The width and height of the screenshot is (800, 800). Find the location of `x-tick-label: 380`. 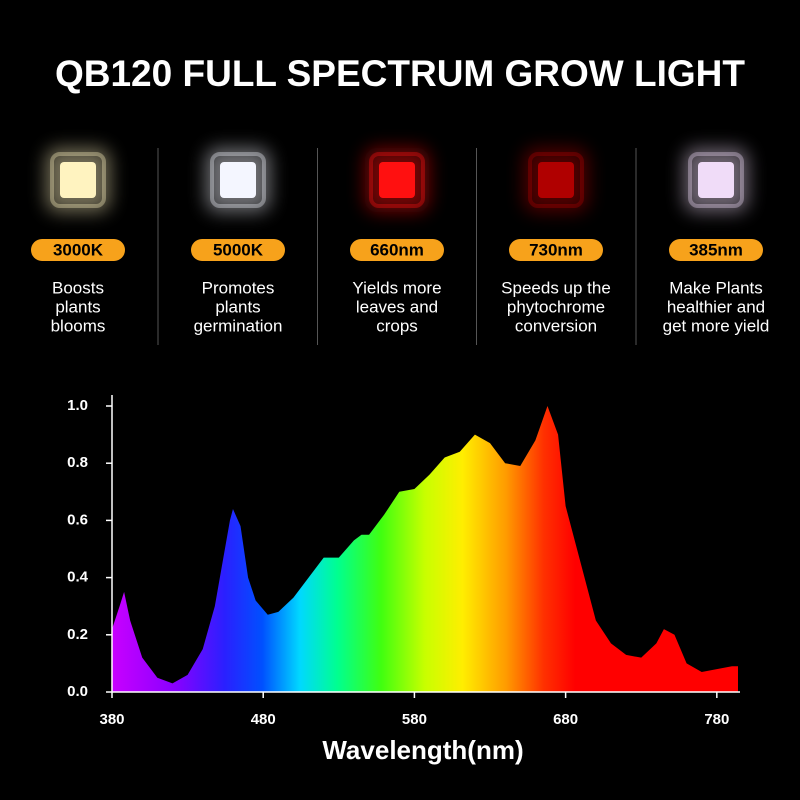

x-tick-label: 380 is located at coordinates (111, 719).